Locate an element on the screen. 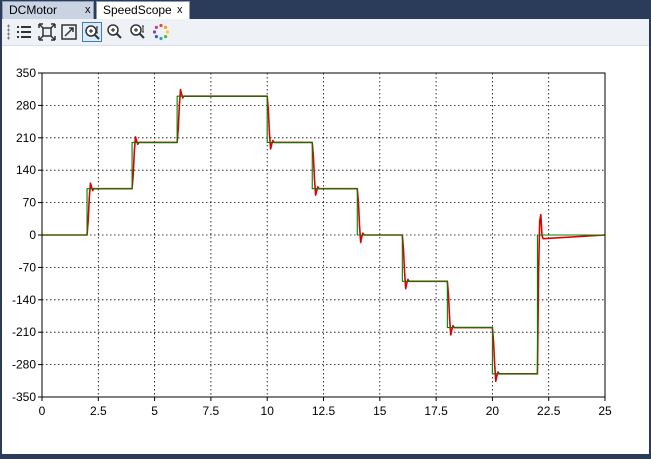  toolbar-grip-icon is located at coordinates (8, 32).